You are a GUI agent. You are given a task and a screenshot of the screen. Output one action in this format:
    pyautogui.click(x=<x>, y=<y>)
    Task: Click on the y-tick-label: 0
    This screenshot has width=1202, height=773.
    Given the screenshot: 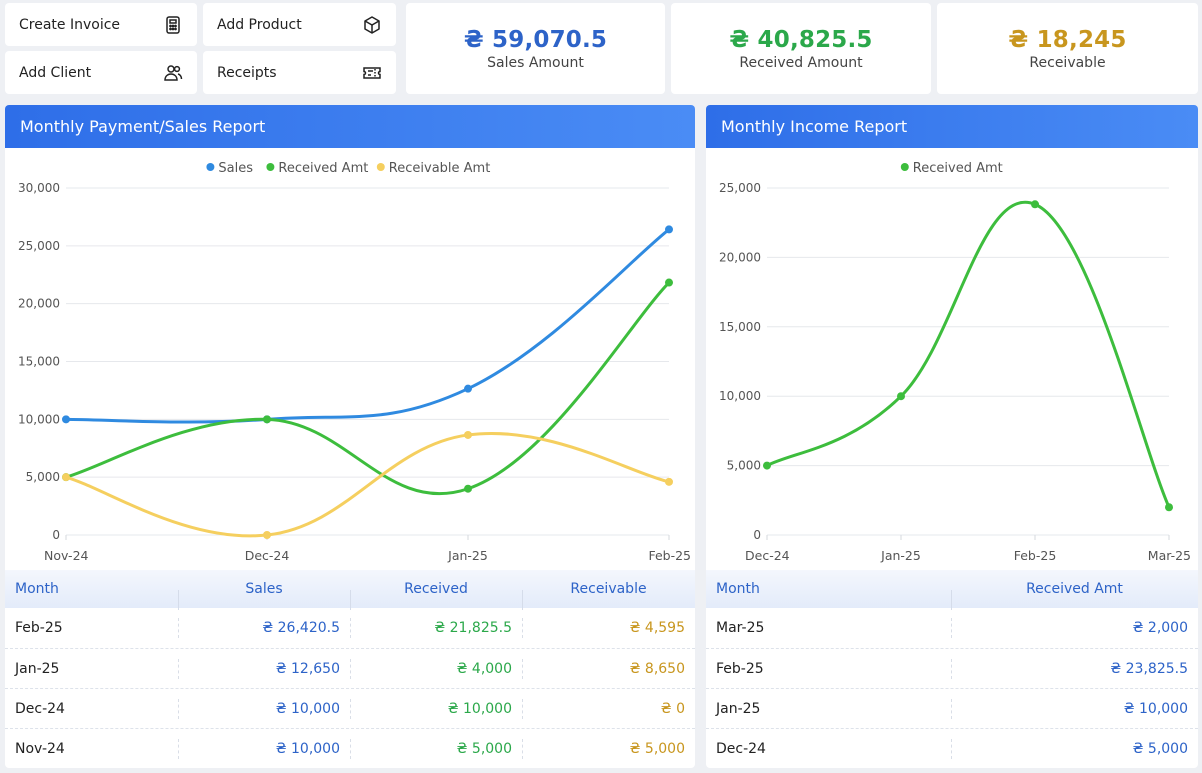 What is the action you would take?
    pyautogui.click(x=56, y=535)
    